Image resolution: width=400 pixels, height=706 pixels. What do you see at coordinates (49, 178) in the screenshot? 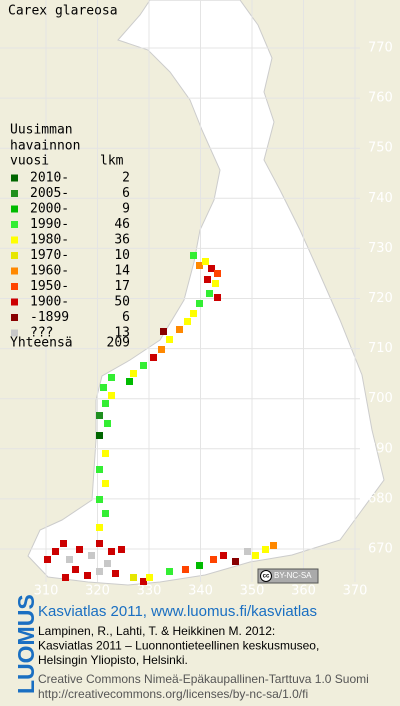
I see `legend-label: 2010-` at bounding box center [49, 178].